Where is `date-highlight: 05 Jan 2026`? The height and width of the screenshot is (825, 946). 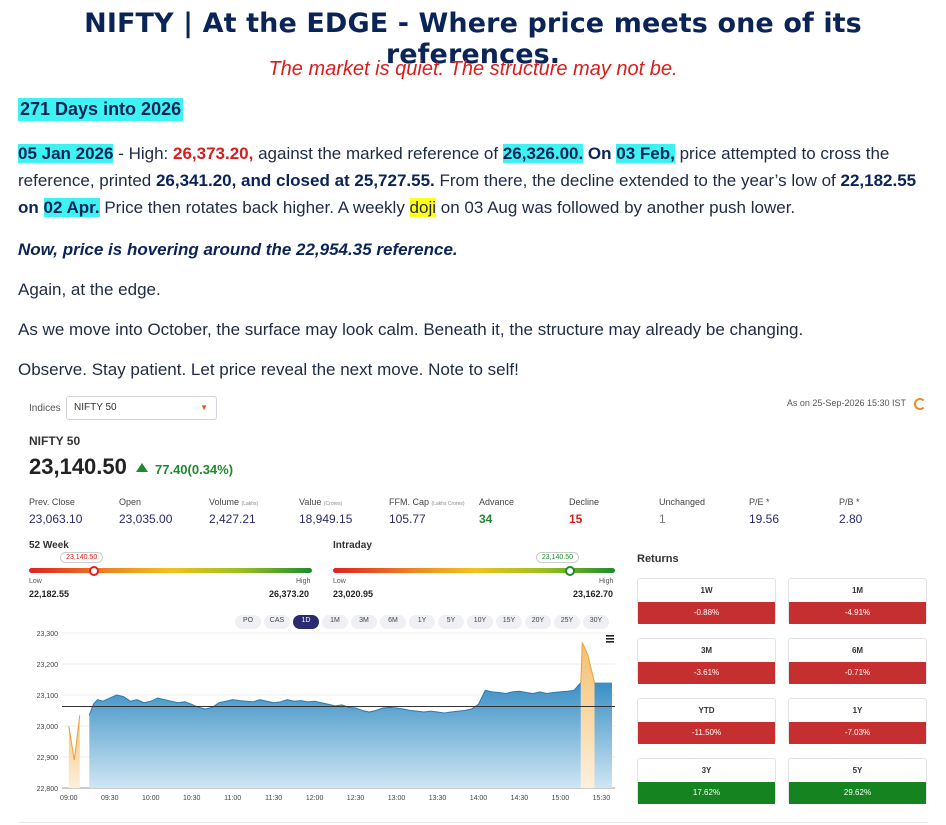 date-highlight: 05 Jan 2026 is located at coordinates (66, 153).